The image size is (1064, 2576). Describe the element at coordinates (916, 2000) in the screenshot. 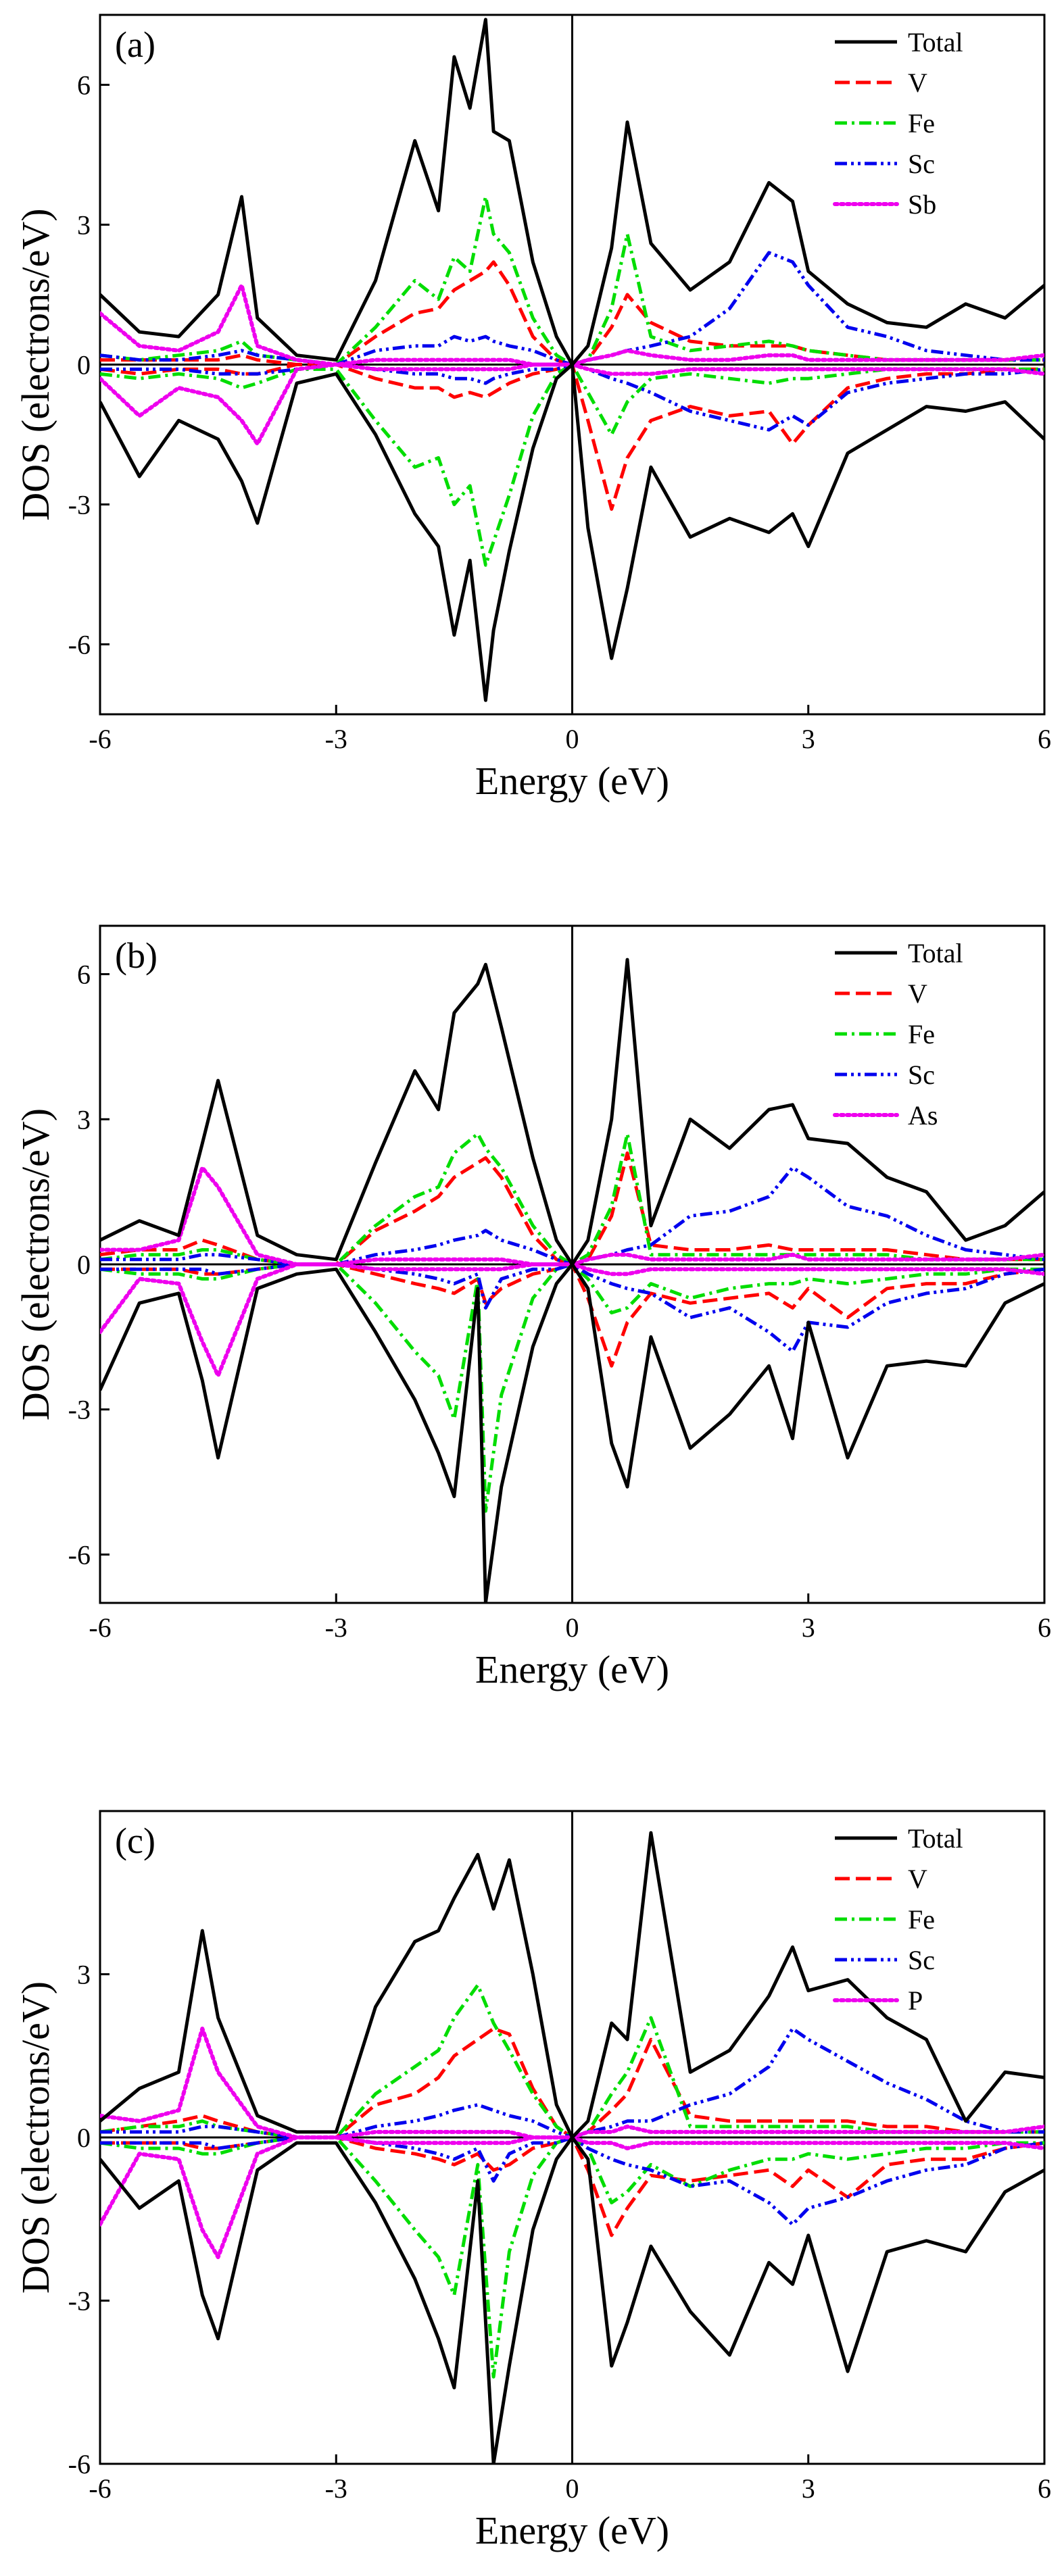

I see `legend-label-p: P` at that location.